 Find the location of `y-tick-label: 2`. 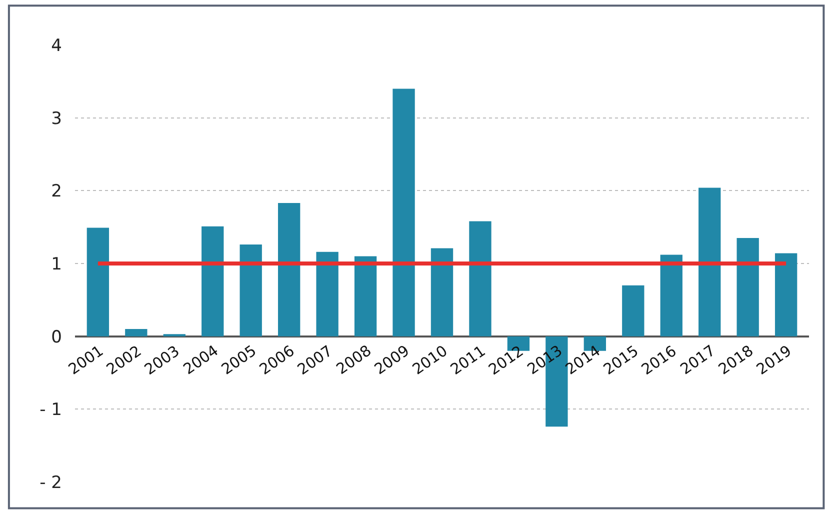

y-tick-label: 2 is located at coordinates (56, 192).